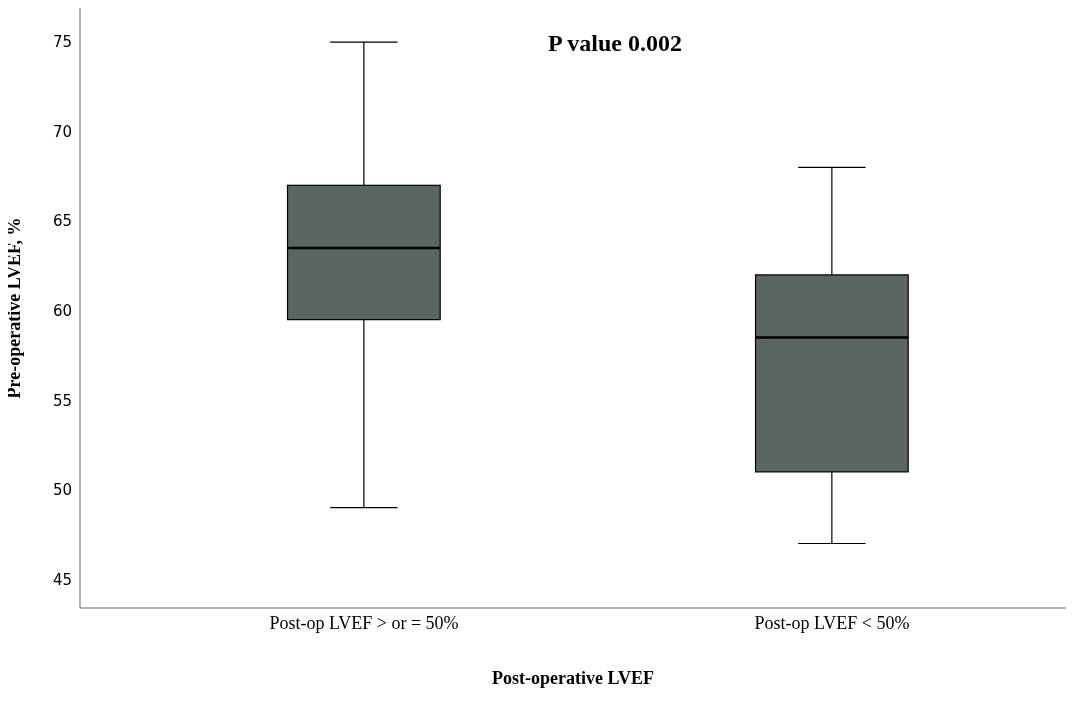 Image resolution: width=1074 pixels, height=704 pixels. Describe the element at coordinates (14, 308) in the screenshot. I see `y-axis-title: Pre-operative LVEF, %` at that location.